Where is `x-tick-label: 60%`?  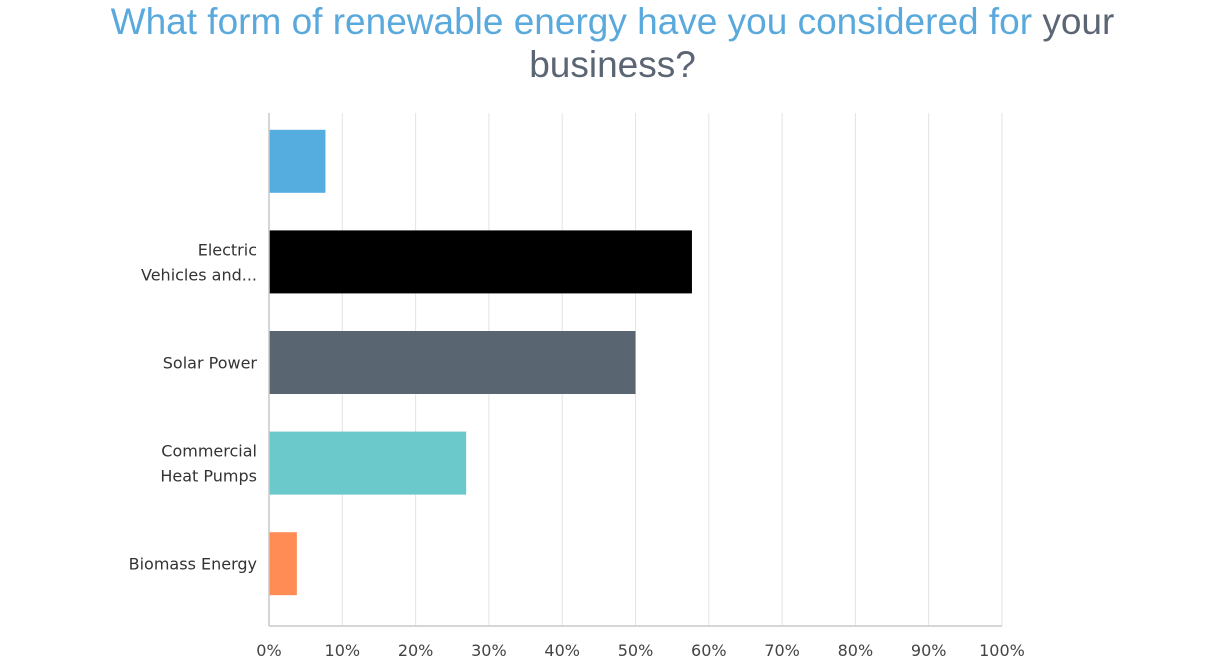
x-tick-label: 60% is located at coordinates (709, 650).